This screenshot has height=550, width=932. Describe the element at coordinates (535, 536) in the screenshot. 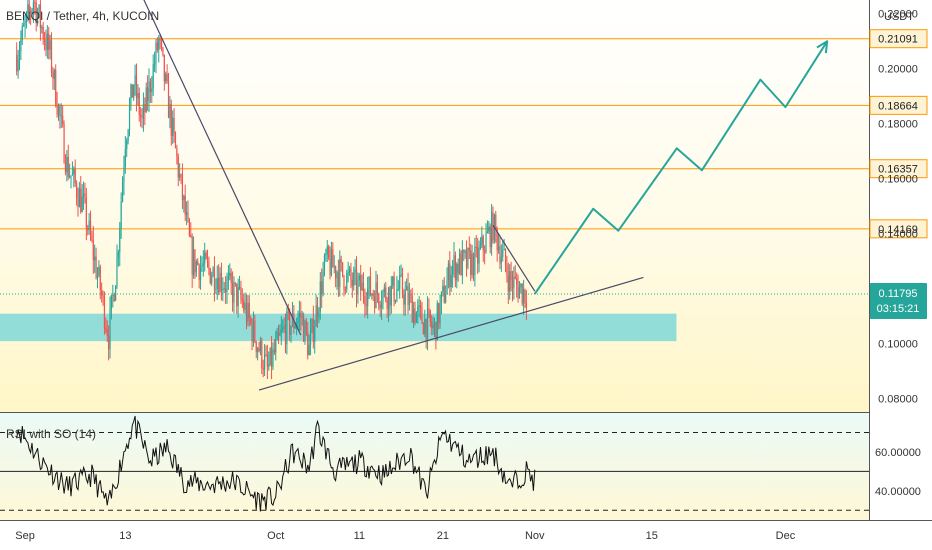

I see `time-tick-label: Nov` at that location.